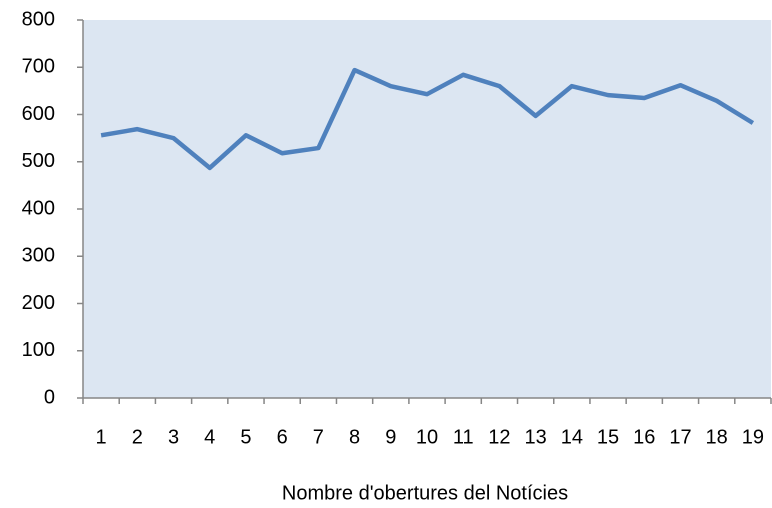  Describe the element at coordinates (753, 437) in the screenshot. I see `x-tick-label: 19` at that location.